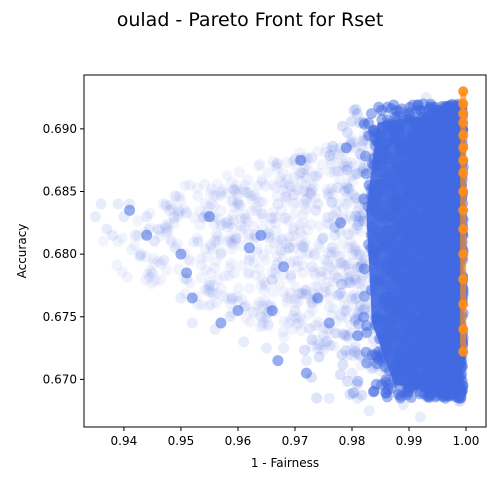 This screenshot has height=500, width=500. What do you see at coordinates (295, 441) in the screenshot?
I see `x-tick-label: 0.97` at bounding box center [295, 441].